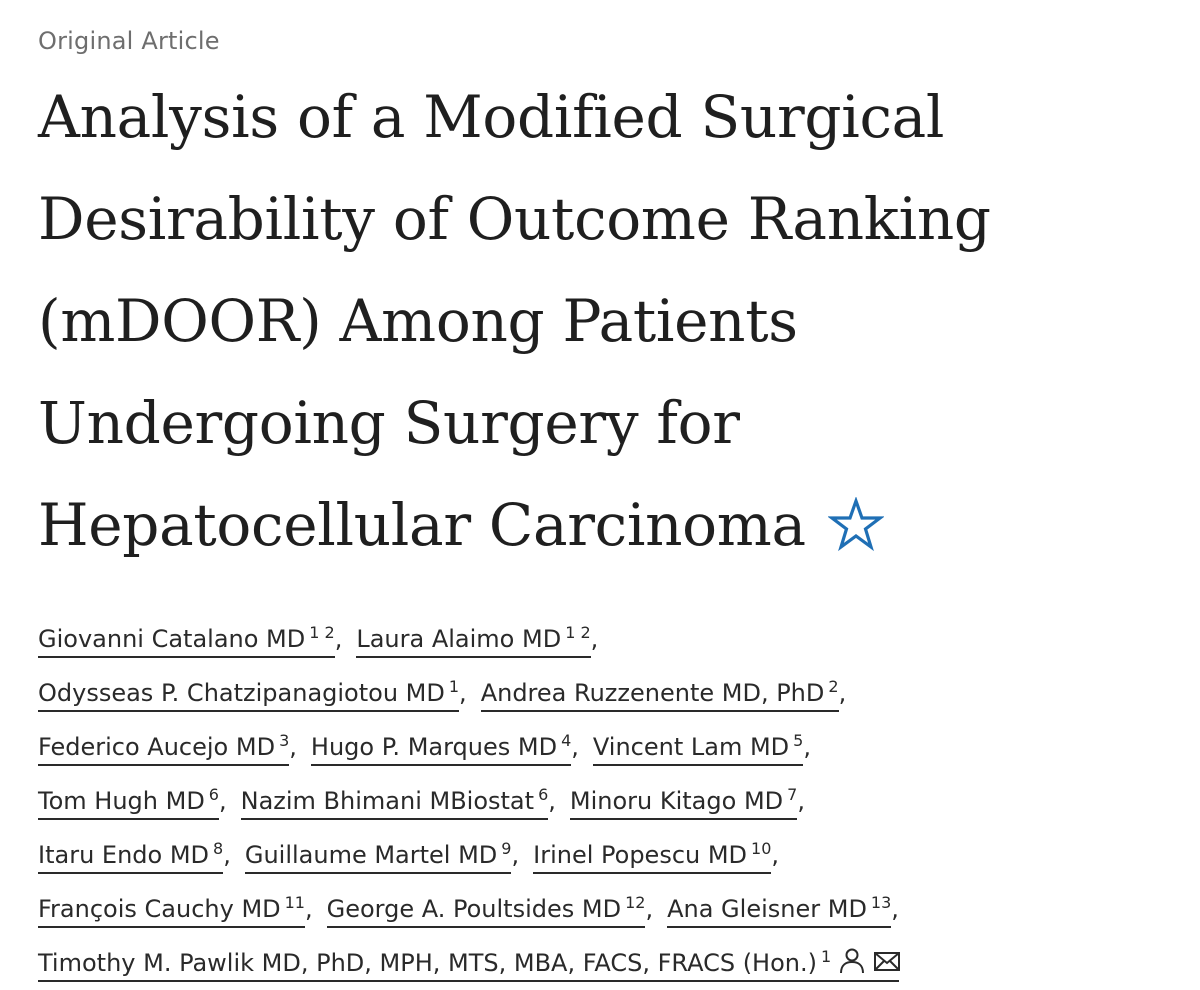  What do you see at coordinates (434, 747) in the screenshot?
I see `author-name: Hugo P. Marques MD` at bounding box center [434, 747].